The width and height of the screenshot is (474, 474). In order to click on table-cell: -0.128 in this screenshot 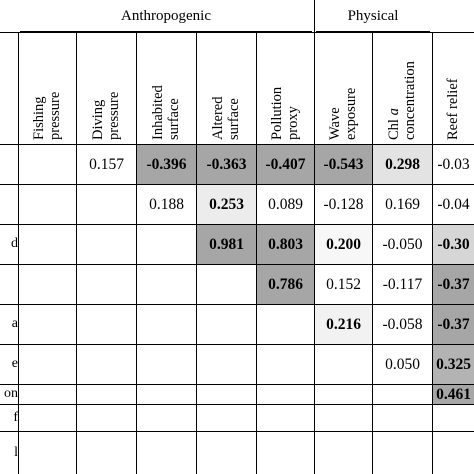, I will do `click(343, 204)`.